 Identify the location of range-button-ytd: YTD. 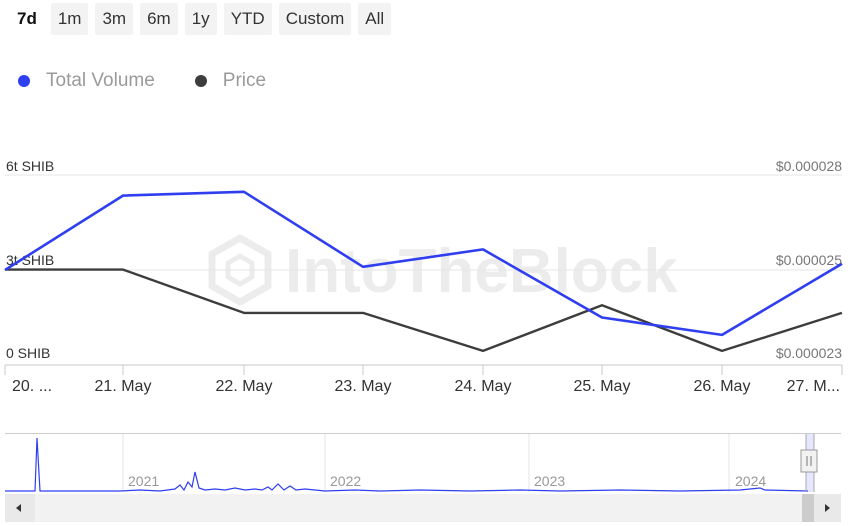
(247, 19).